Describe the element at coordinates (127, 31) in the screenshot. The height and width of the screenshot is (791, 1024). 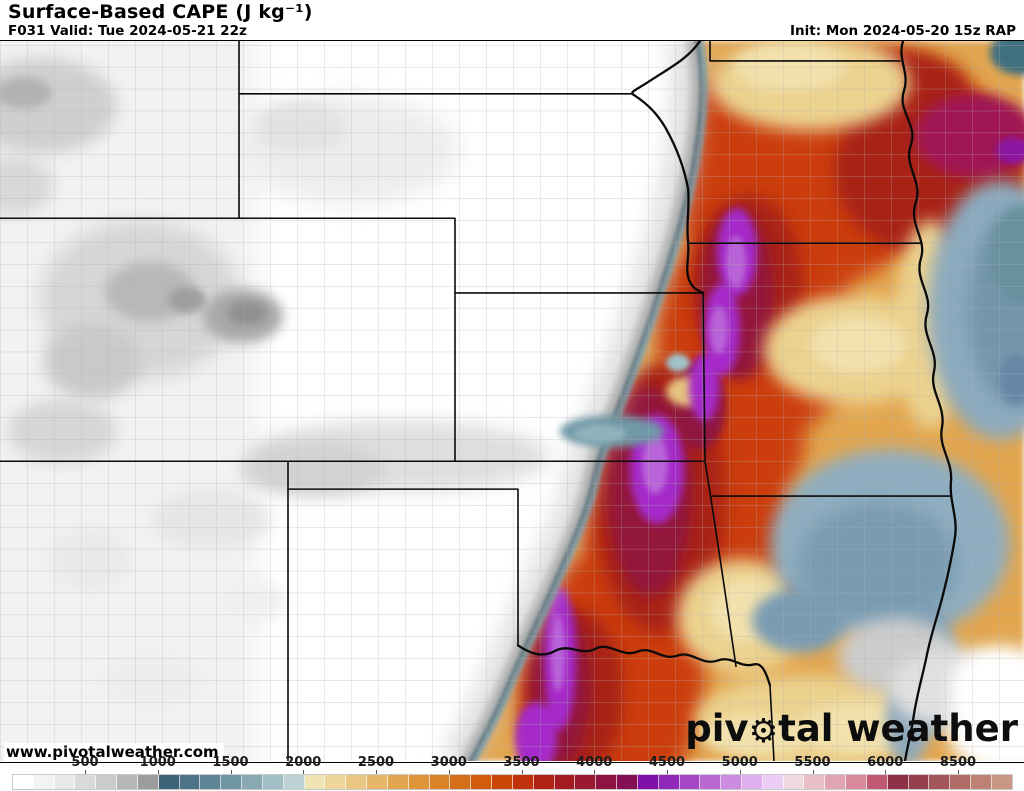
I see `valid-time-text: F031 Valid: Tue 2024-05-21 22z` at that location.